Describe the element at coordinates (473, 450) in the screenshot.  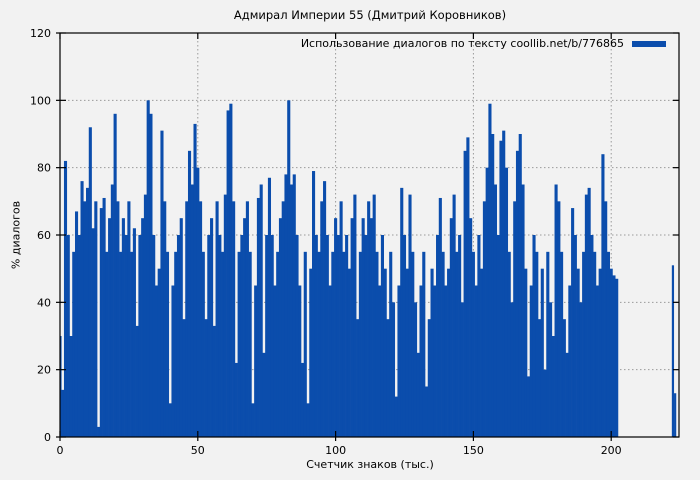
I see `svg-text: 150` at that location.